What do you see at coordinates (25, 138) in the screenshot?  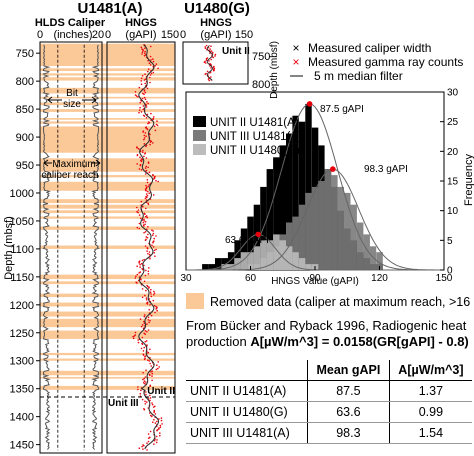 I see `depth-tick-label: 900` at bounding box center [25, 138].